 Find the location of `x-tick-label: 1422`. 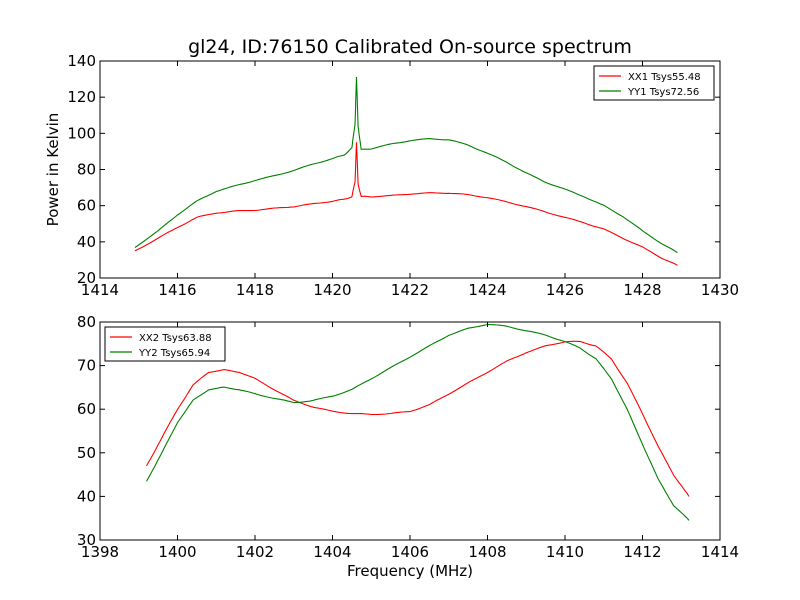

x-tick-label: 1422 is located at coordinates (410, 290).